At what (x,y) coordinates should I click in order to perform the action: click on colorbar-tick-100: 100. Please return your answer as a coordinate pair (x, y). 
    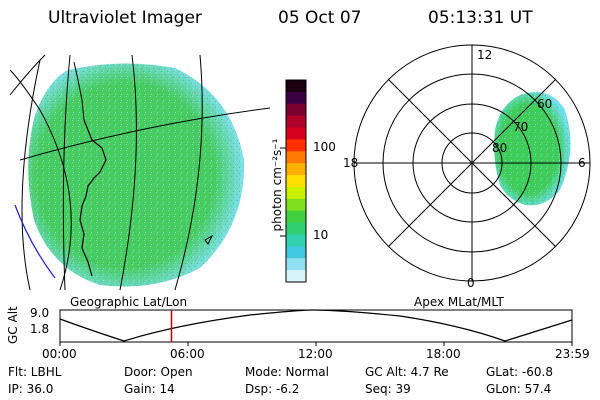
    Looking at the image, I should click on (324, 147).